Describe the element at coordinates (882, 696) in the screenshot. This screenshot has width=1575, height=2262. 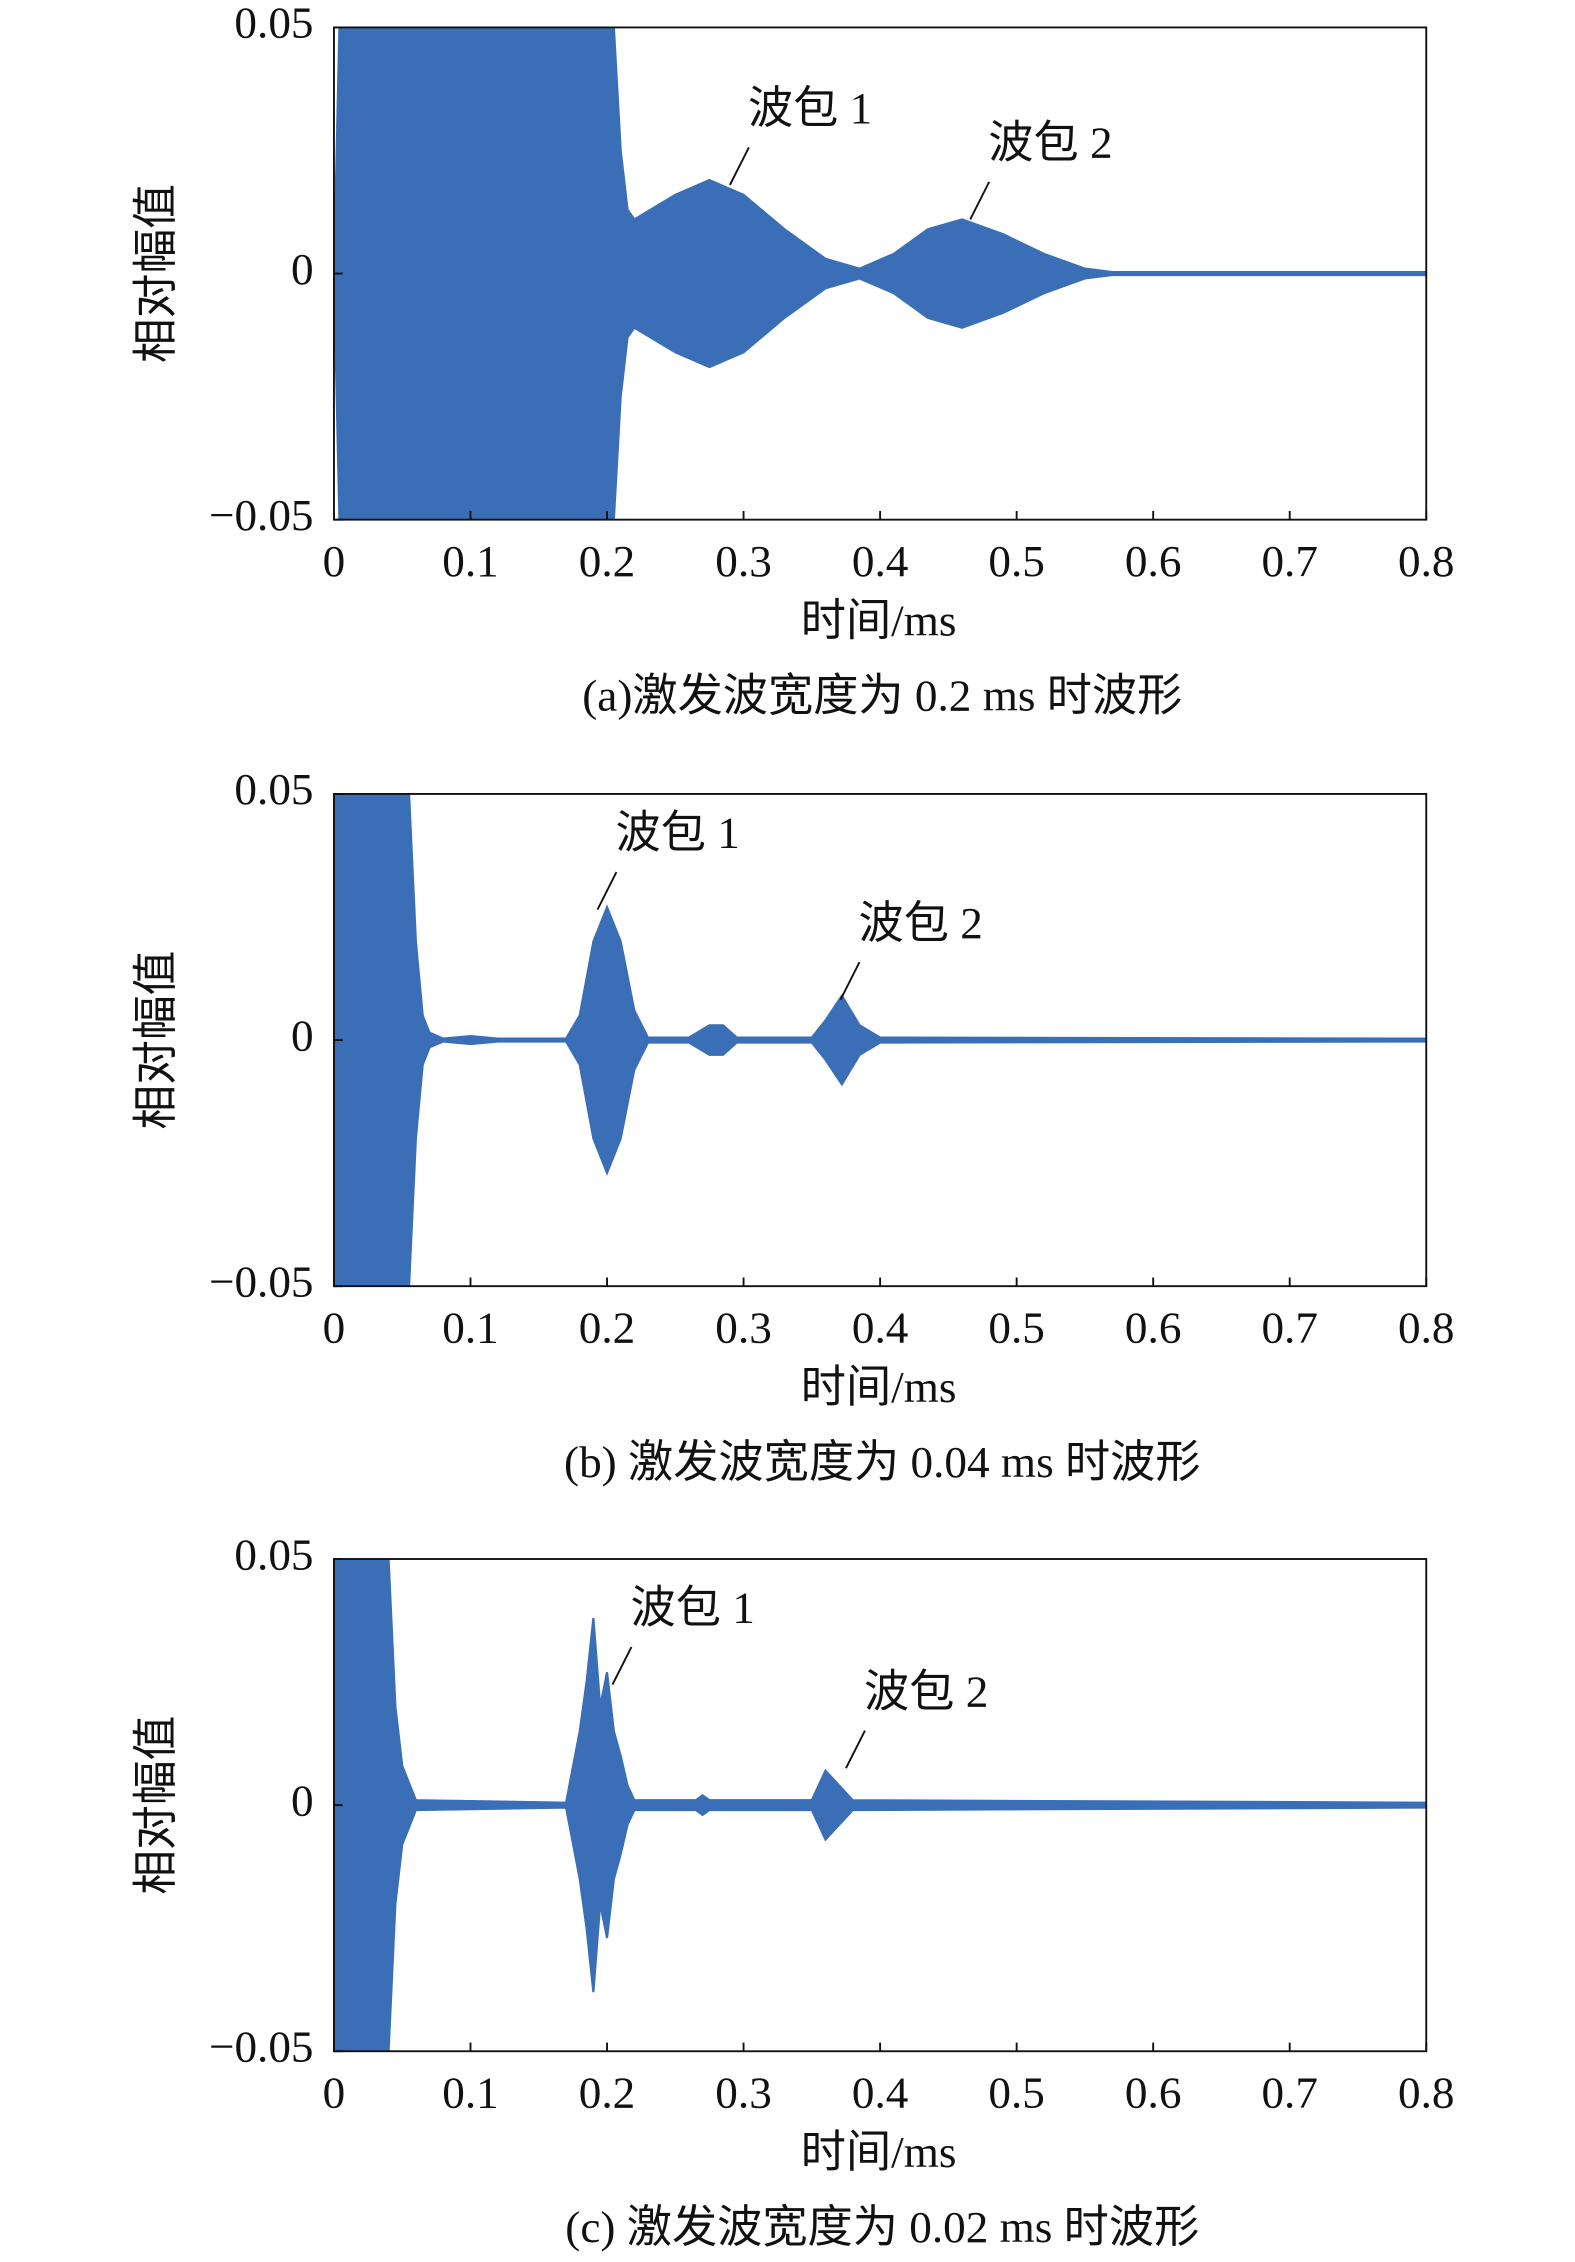
I see `caption: (a)激发波宽度为 0.2 ms 时波形` at that location.